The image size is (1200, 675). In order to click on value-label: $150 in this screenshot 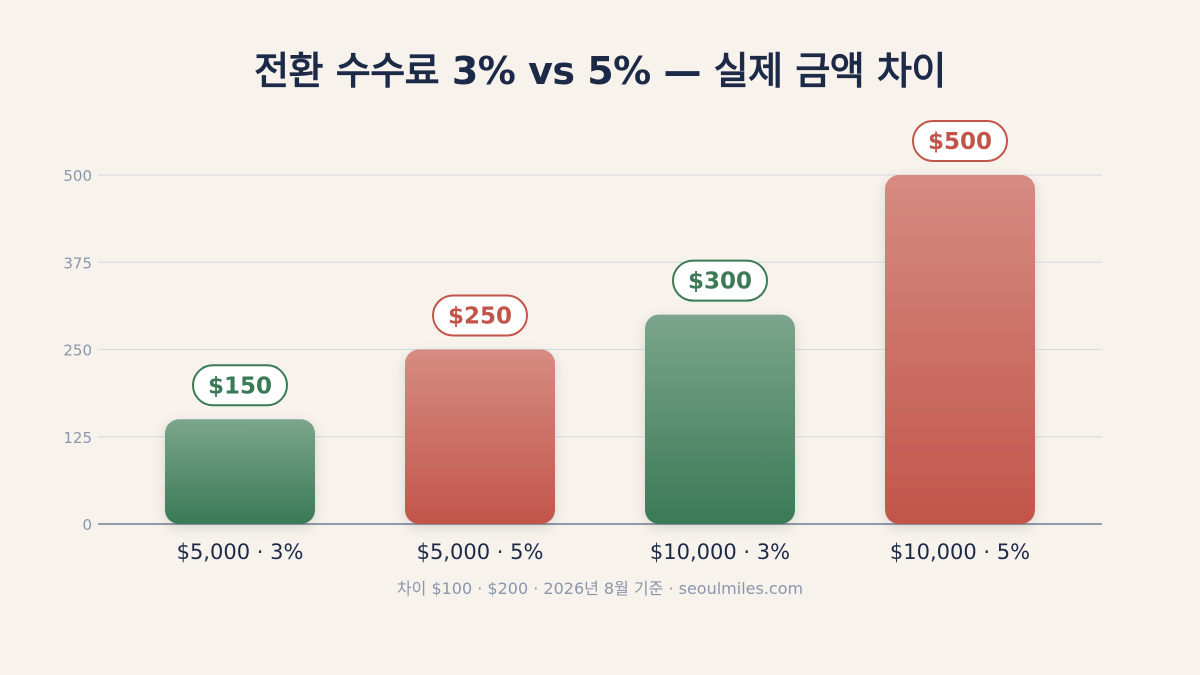, I will do `click(240, 386)`.